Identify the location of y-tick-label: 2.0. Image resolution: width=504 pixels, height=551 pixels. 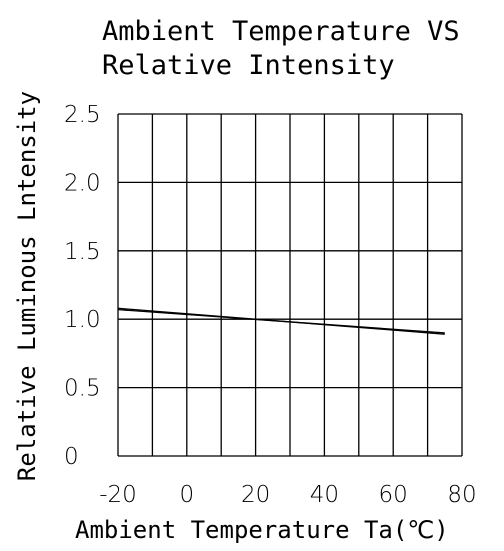
(82, 183).